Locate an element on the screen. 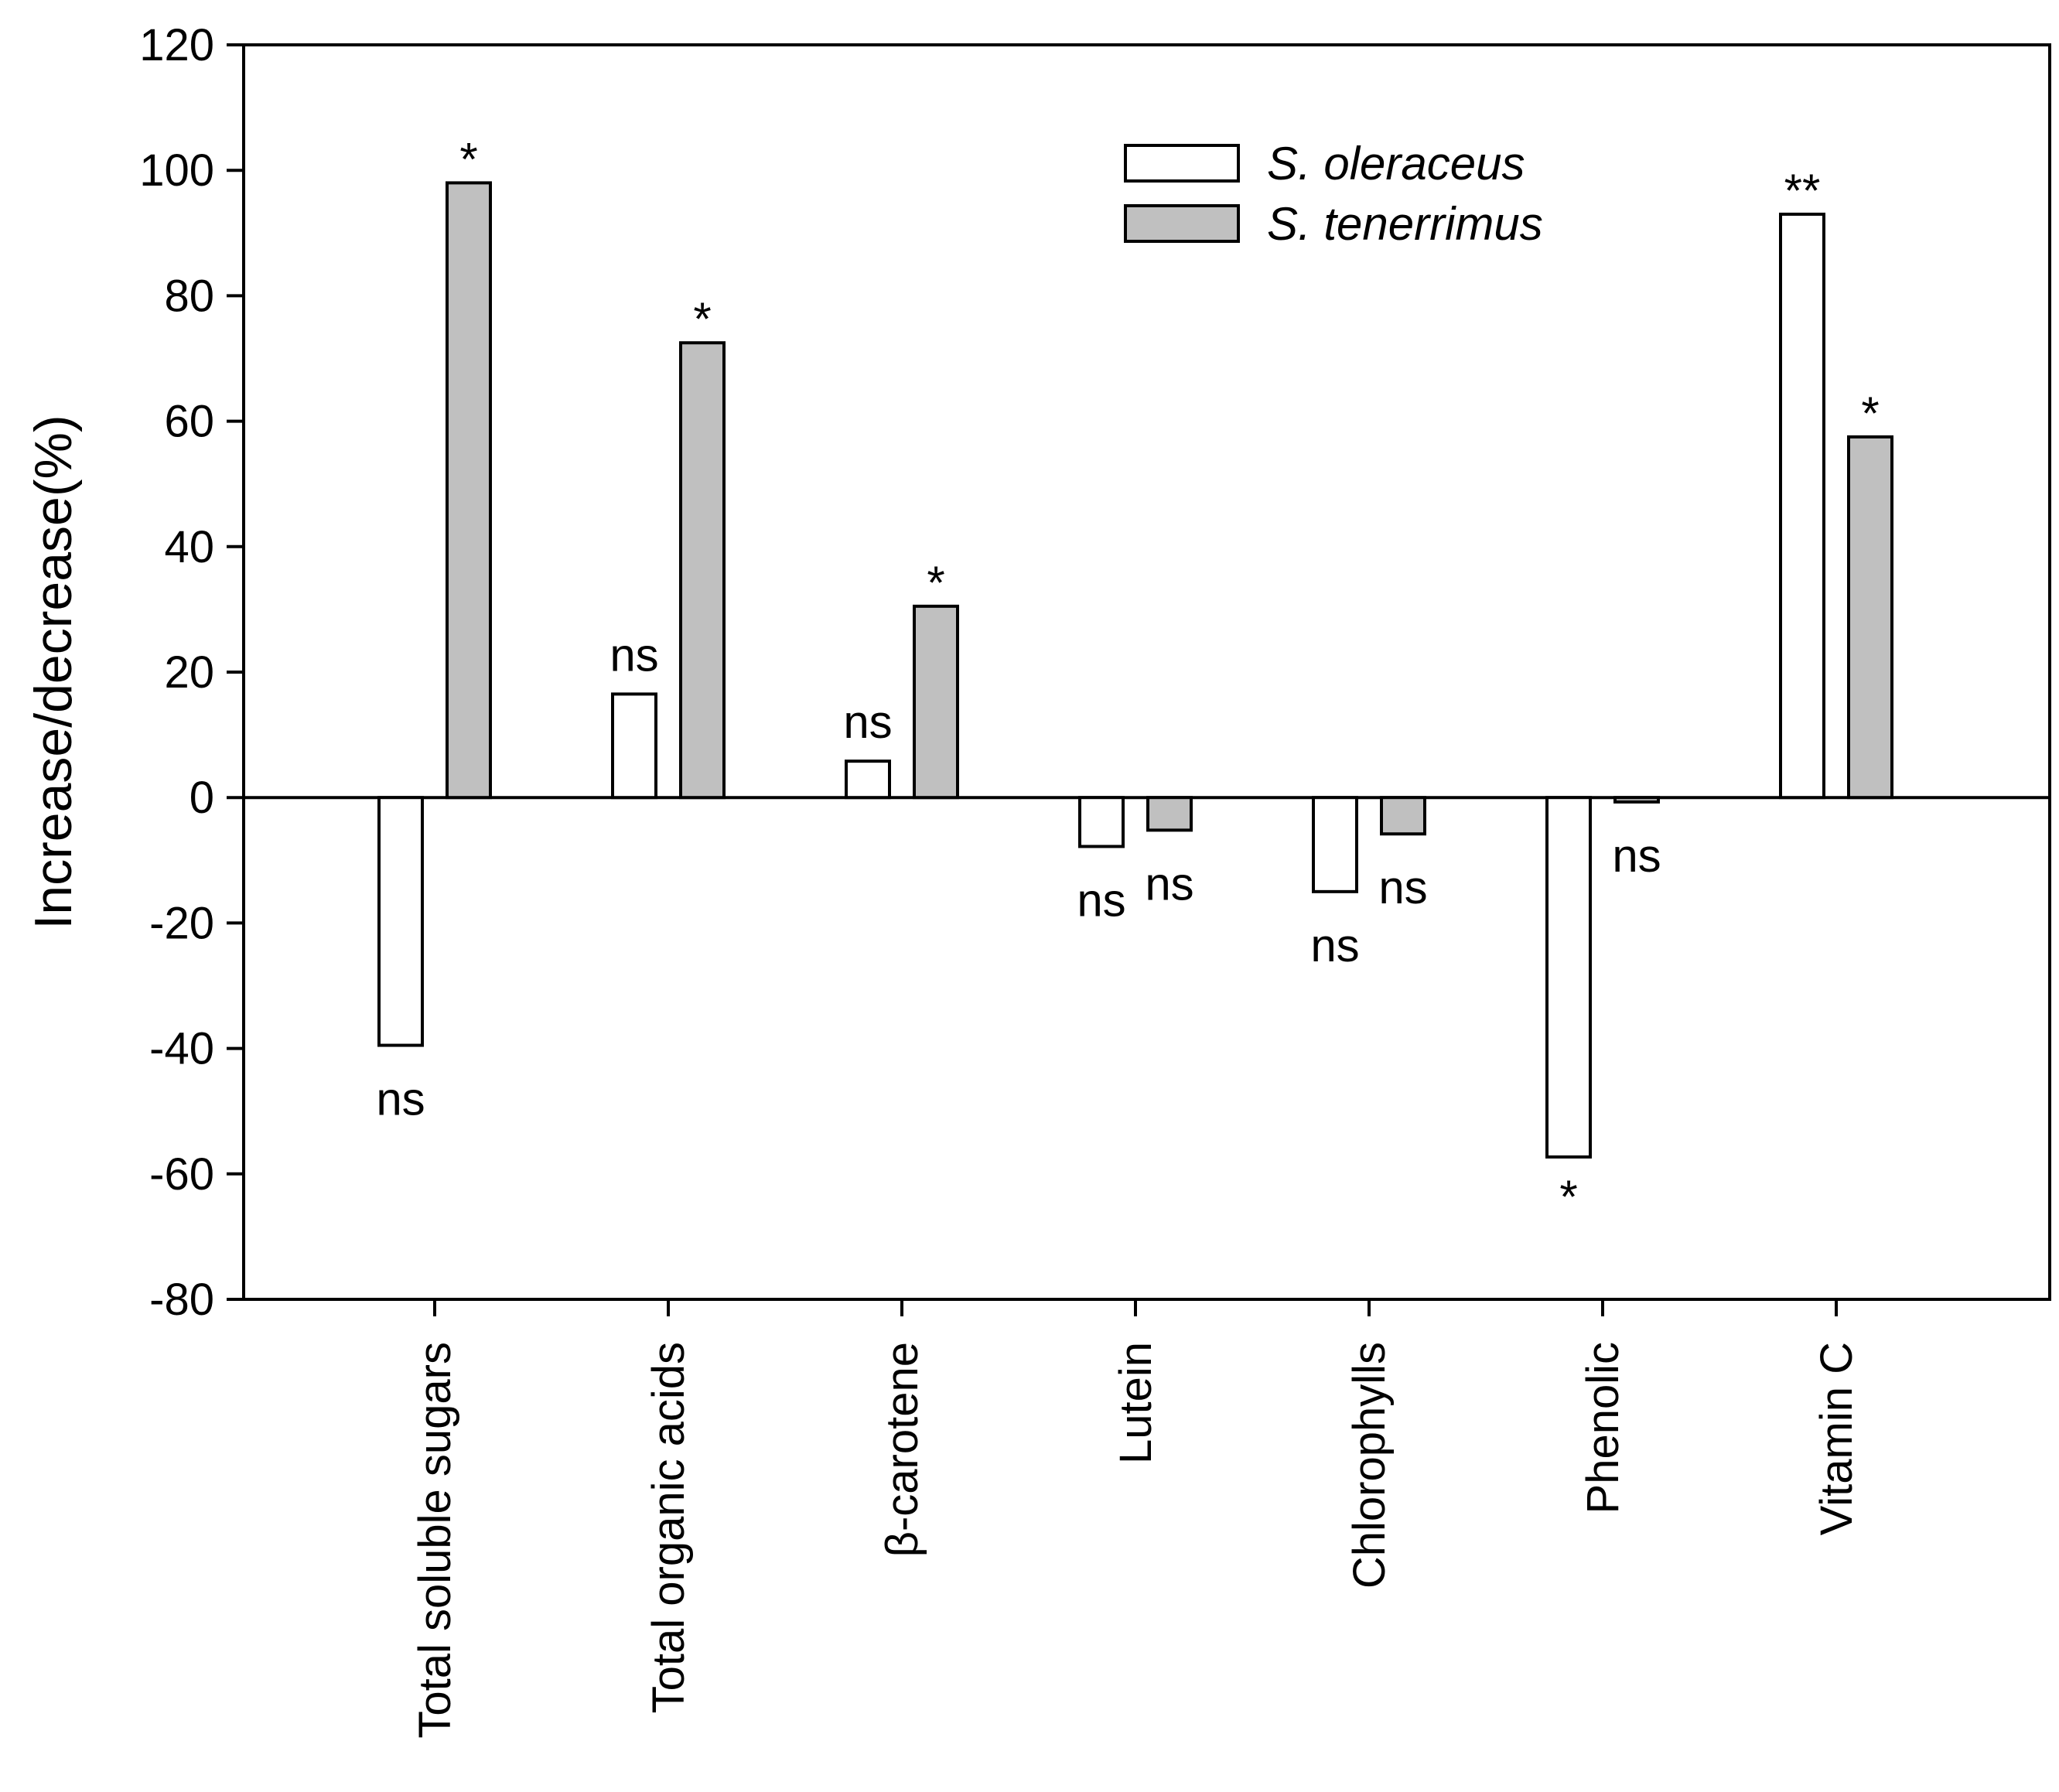 The width and height of the screenshot is (2059, 1792). x-category-label: Total organic acids is located at coordinates (669, 1527).